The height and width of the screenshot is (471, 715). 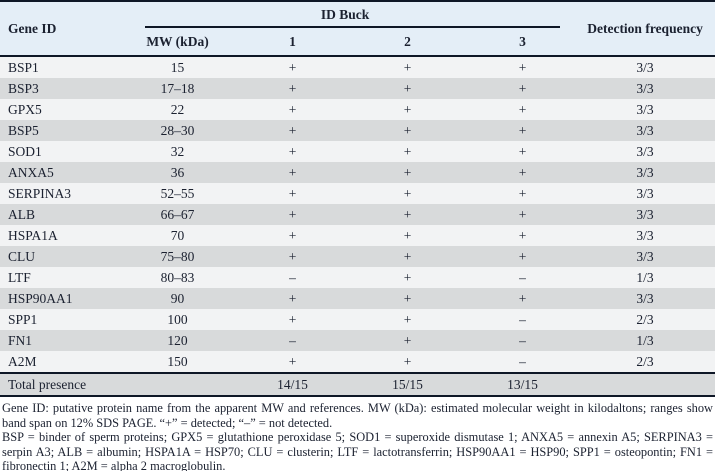 I want to click on table-row: ANXA5 36 + + +3/3, so click(x=357, y=172).